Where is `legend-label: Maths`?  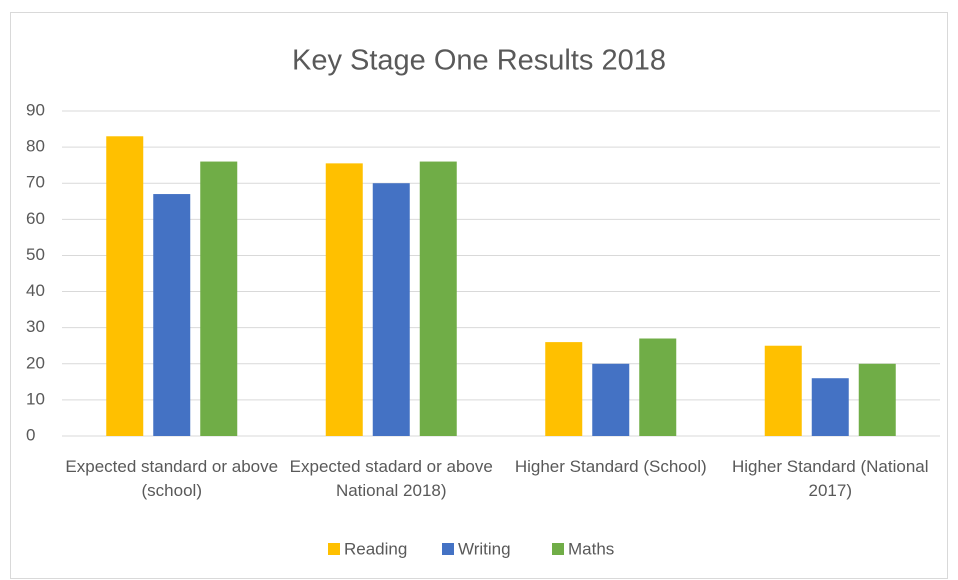 legend-label: Maths is located at coordinates (591, 548).